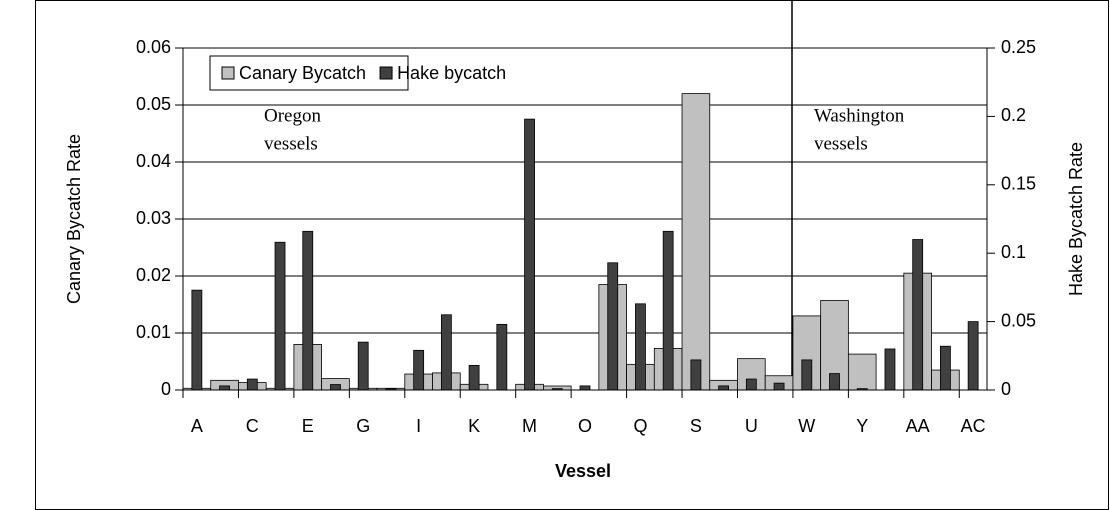 This screenshot has height=510, width=1110. Describe the element at coordinates (153, 218) in the screenshot. I see `y-tick-label: 0.03` at that location.